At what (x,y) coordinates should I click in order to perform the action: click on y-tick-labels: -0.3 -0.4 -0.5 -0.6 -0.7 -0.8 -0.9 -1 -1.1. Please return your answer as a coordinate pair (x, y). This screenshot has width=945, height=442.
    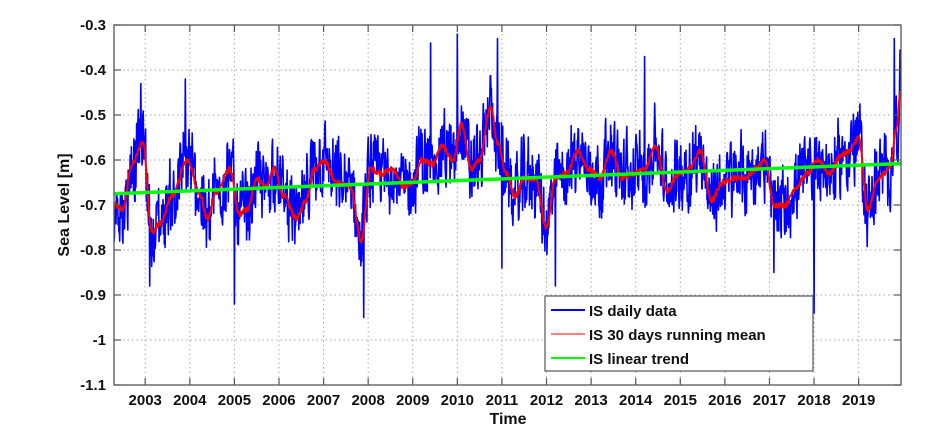
    Looking at the image, I should click on (93, 205).